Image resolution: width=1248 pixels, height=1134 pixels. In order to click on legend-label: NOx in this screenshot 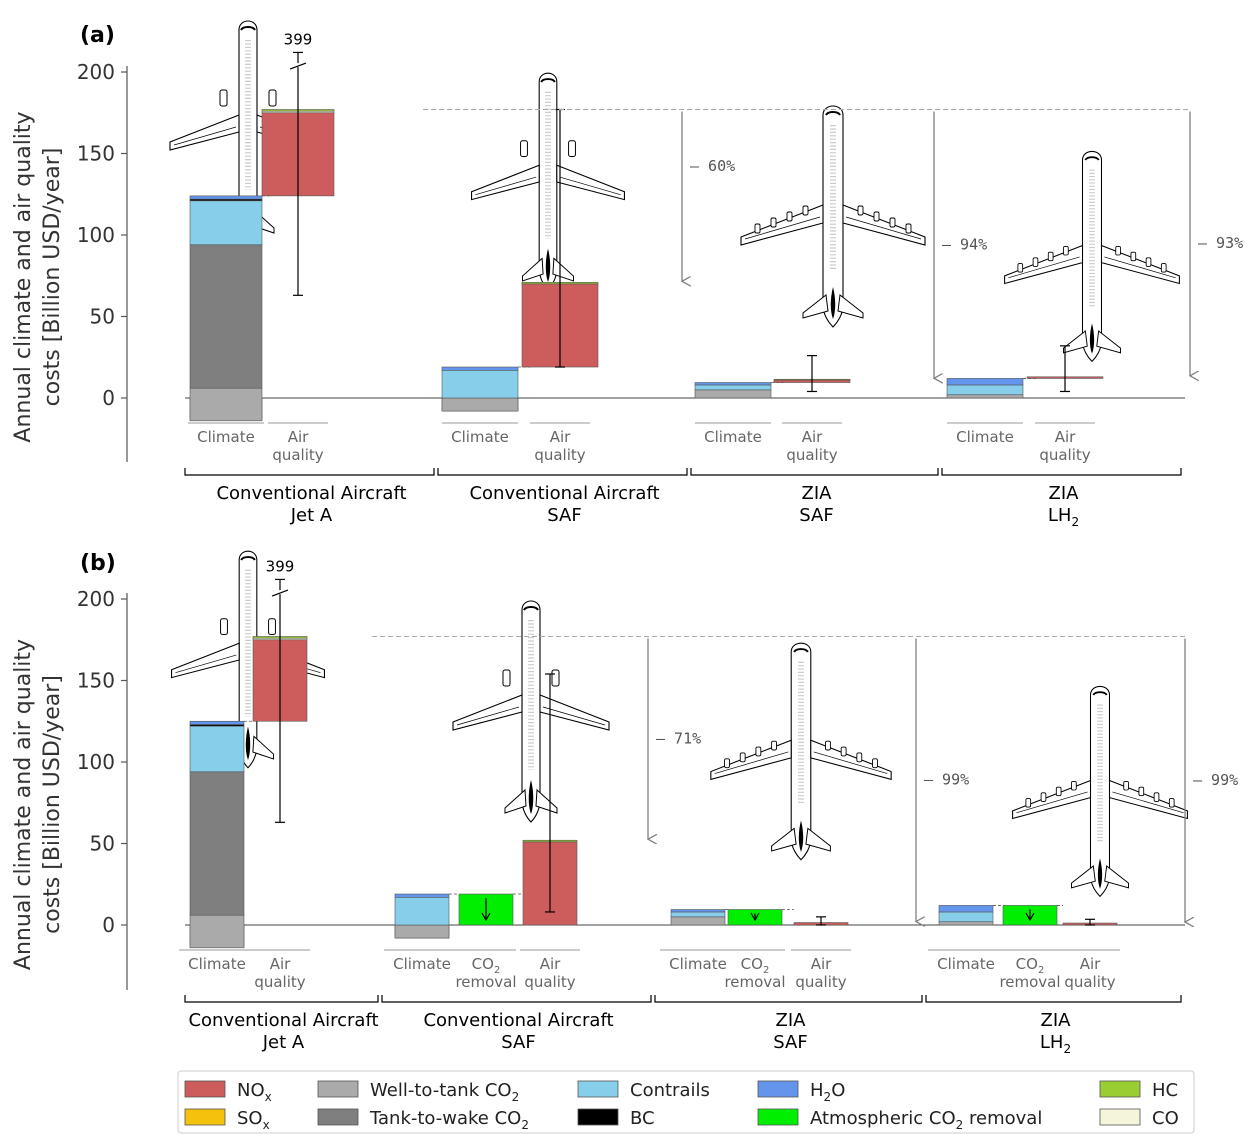, I will do `click(254, 1092)`.